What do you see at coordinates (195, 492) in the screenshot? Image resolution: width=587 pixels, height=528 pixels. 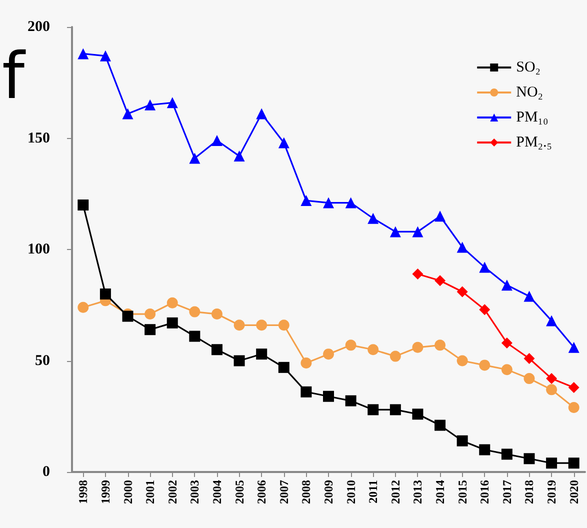 I see `x-tick-label: 2003` at bounding box center [195, 492].